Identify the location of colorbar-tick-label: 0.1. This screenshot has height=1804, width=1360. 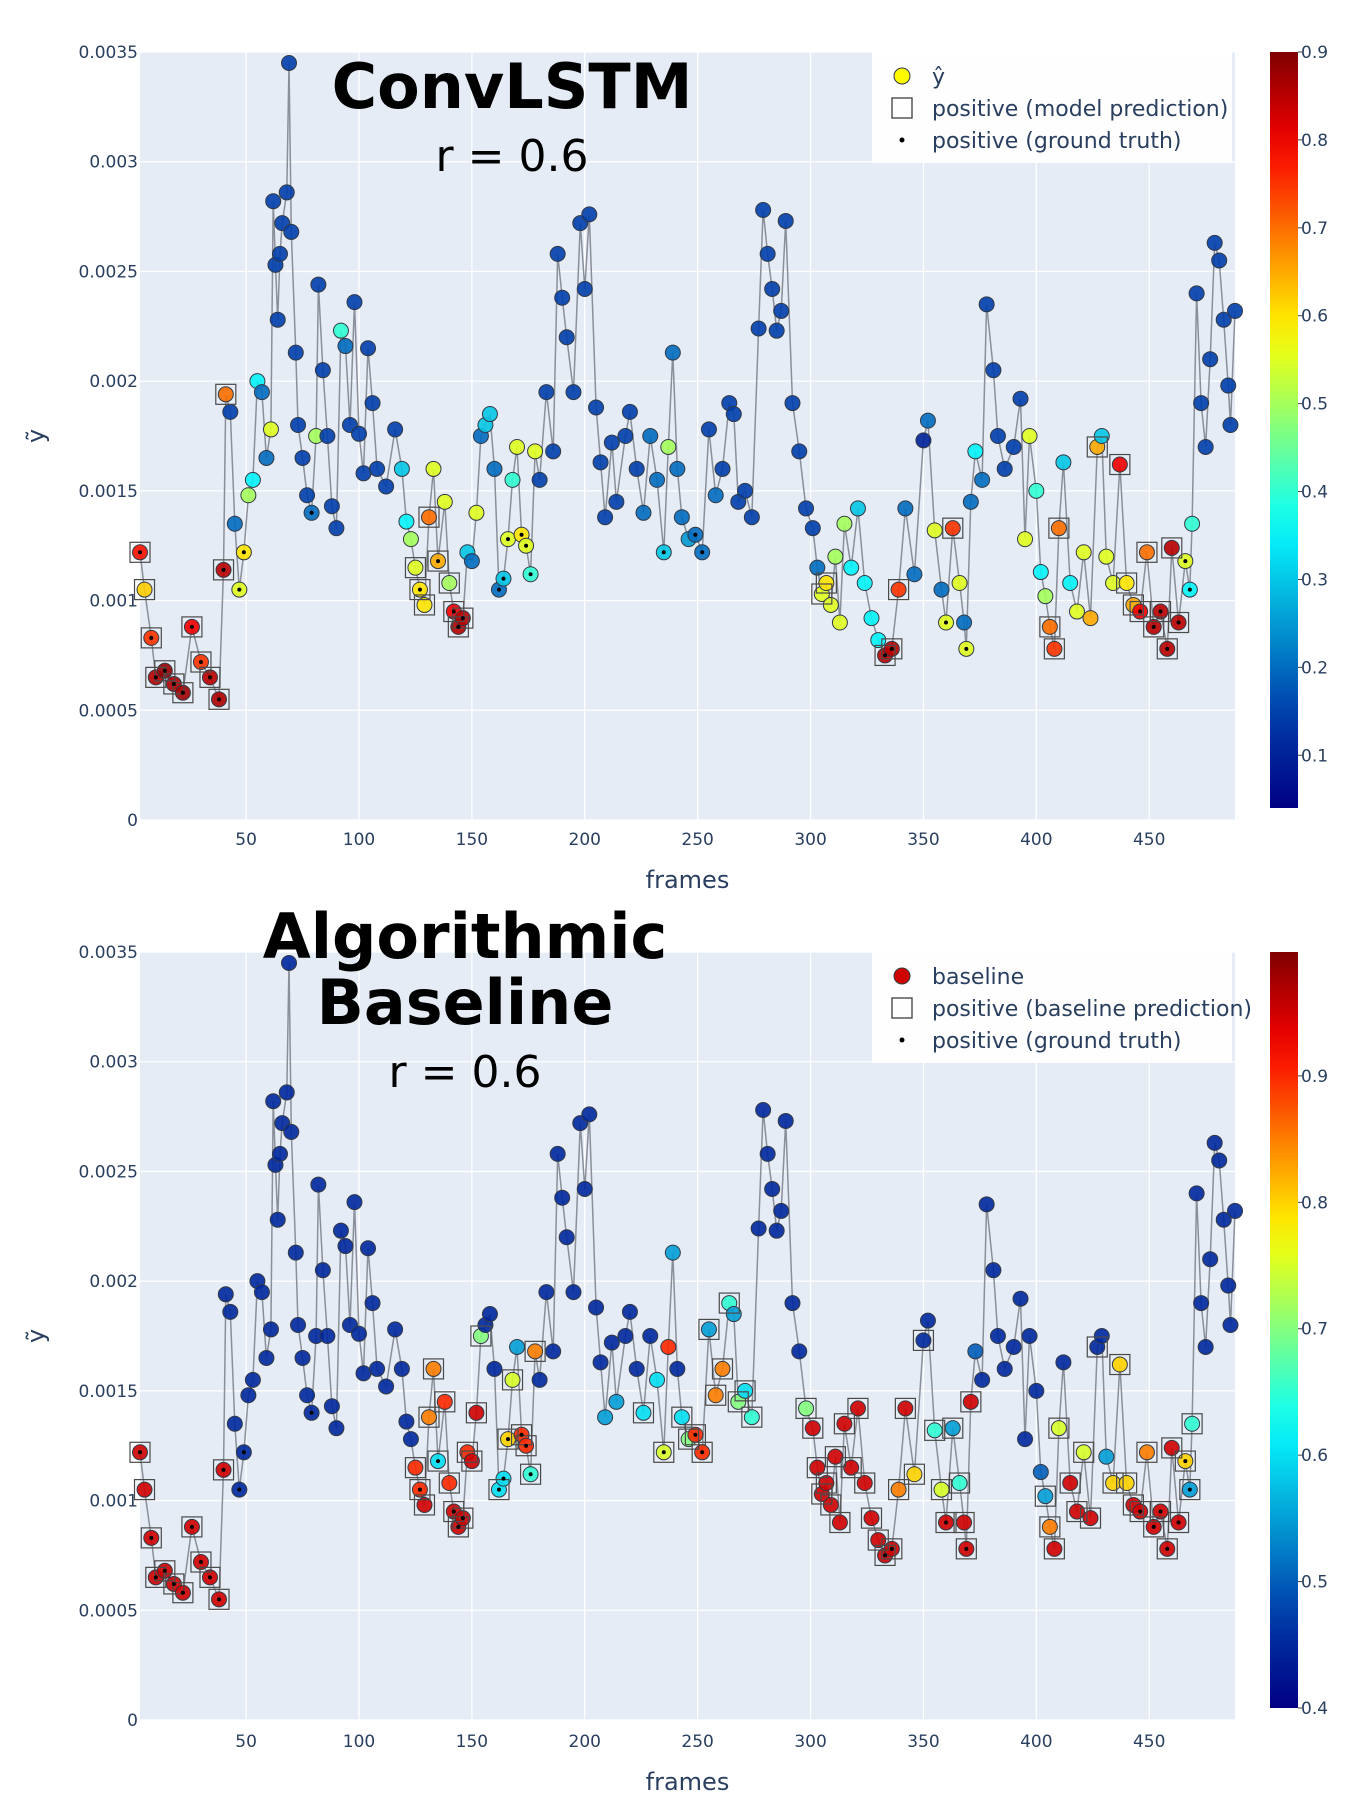
(1314, 756).